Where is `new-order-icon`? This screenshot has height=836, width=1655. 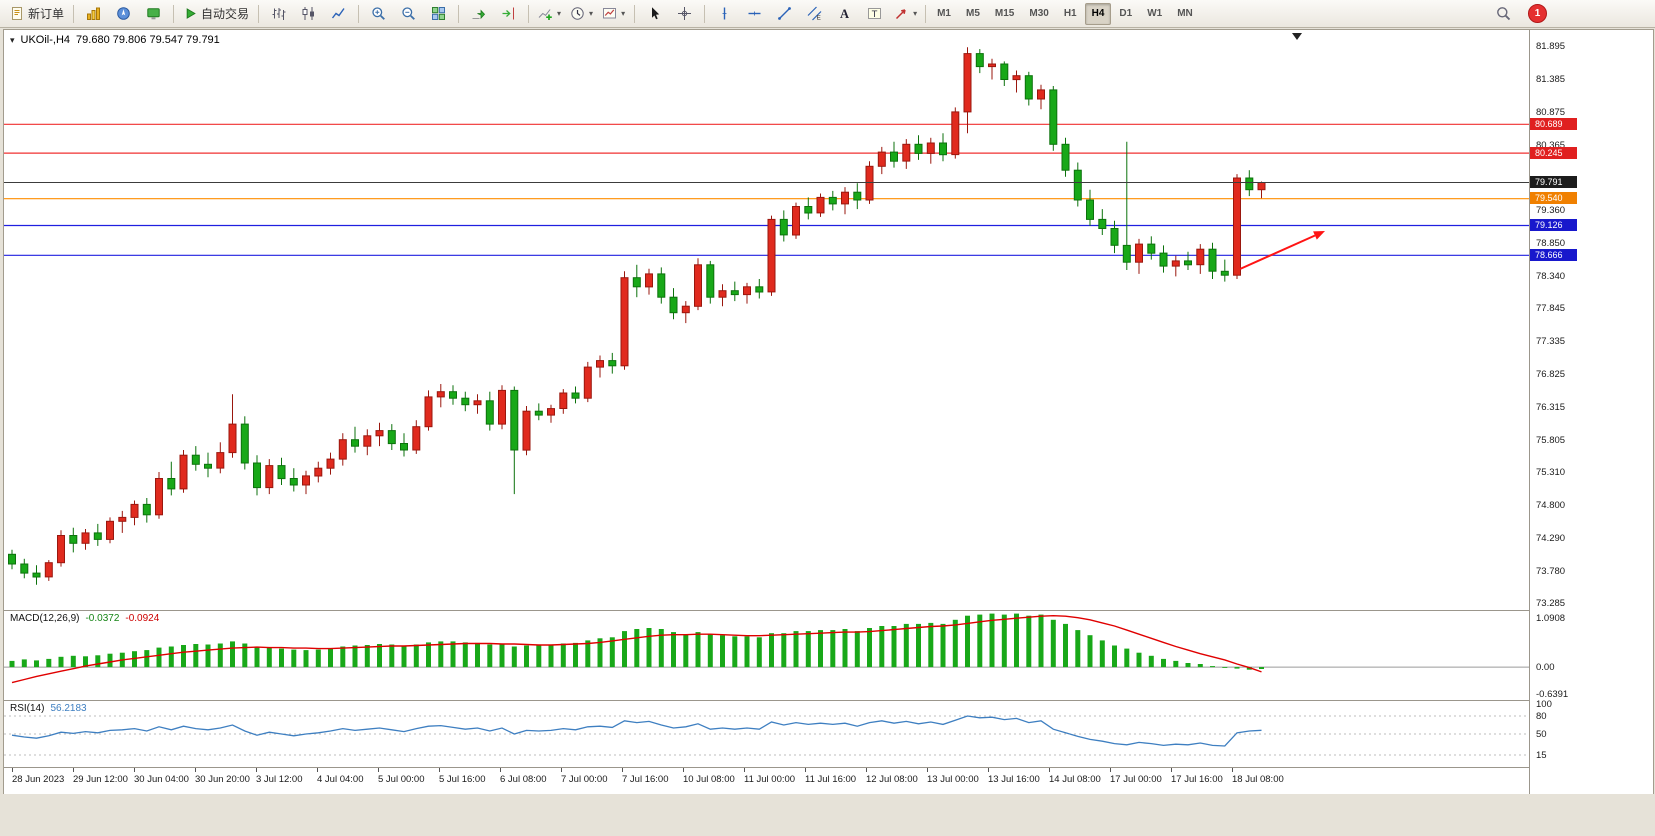
new-order-icon is located at coordinates (17, 13).